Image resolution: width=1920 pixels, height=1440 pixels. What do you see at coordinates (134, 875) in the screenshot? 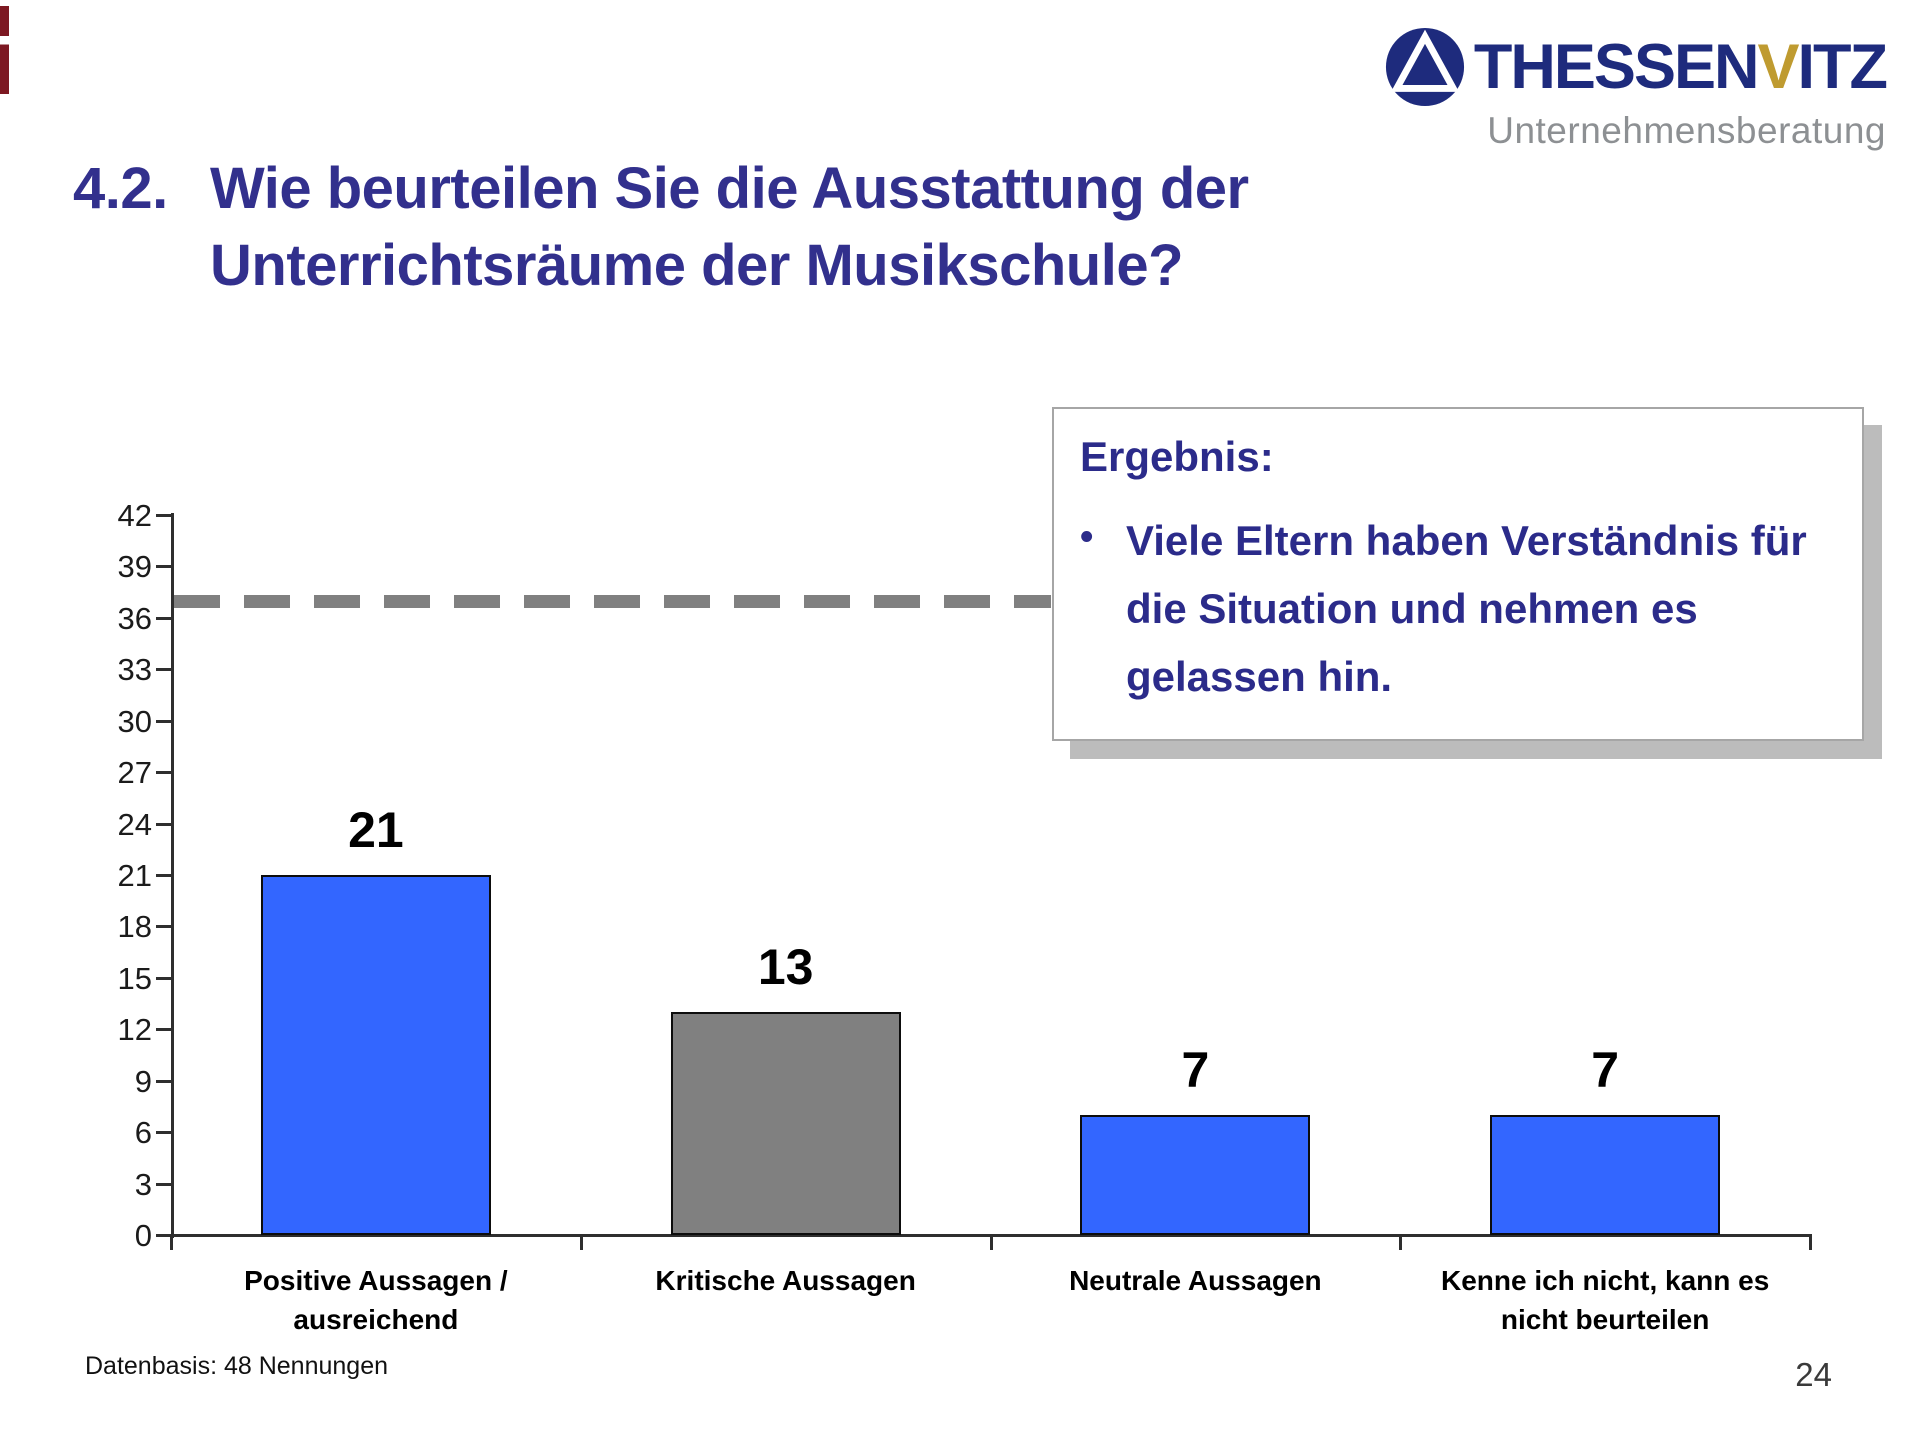
I see `y-tick-label: 21` at bounding box center [134, 875].